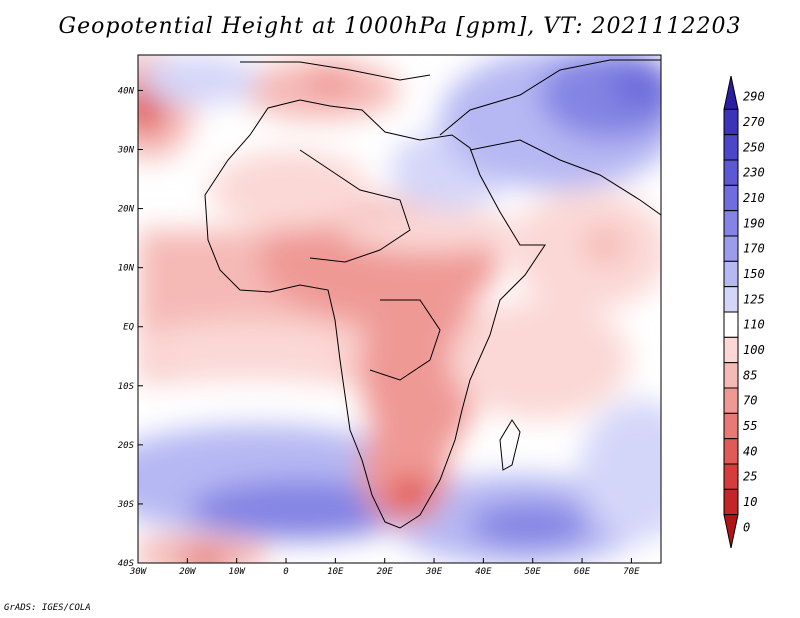 The height and width of the screenshot is (618, 800). I want to click on y-tick-label: 30S, so click(126, 505).